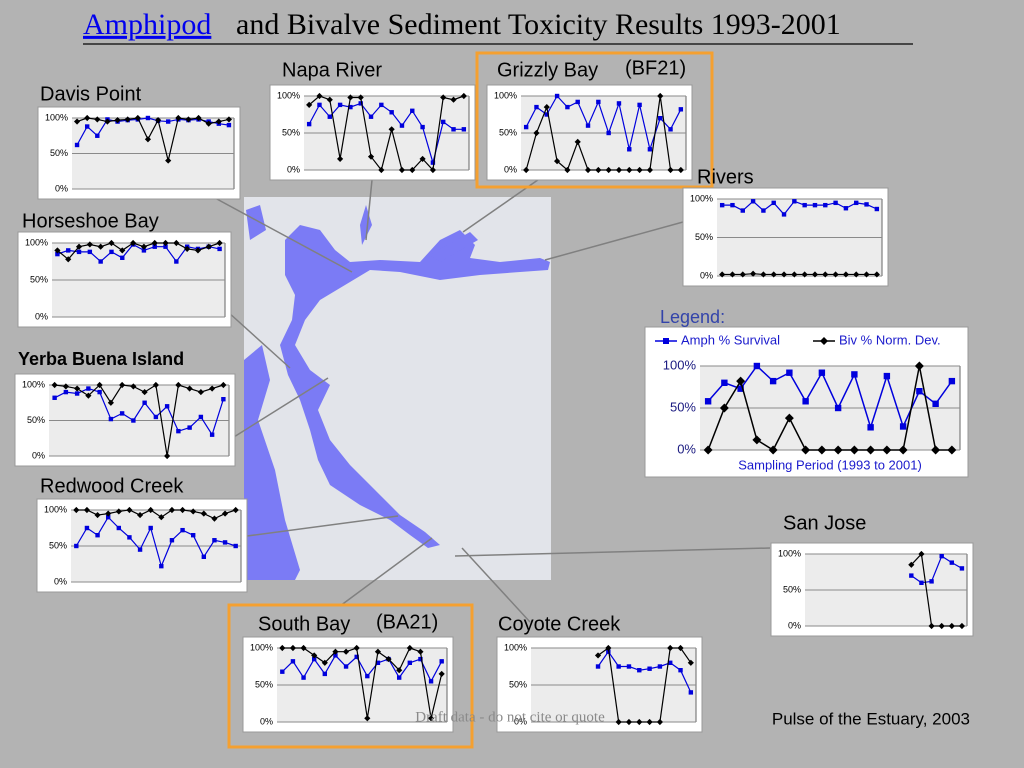 The image size is (1024, 768). What do you see at coordinates (655, 68) in the screenshot?
I see `chart-subtitle: (BF21)` at bounding box center [655, 68].